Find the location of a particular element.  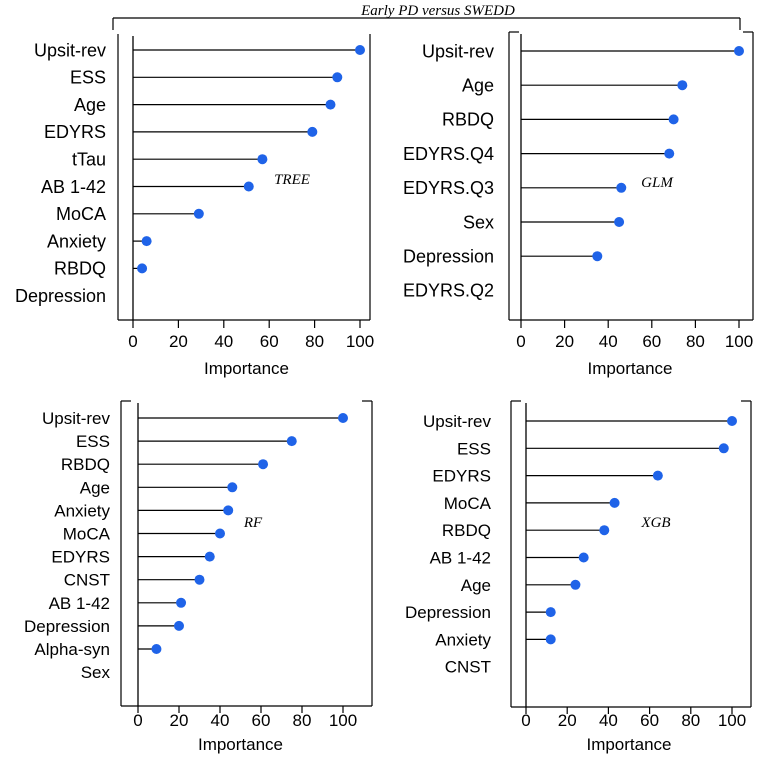

glm-x-tick-label: 20 is located at coordinates (564, 341).